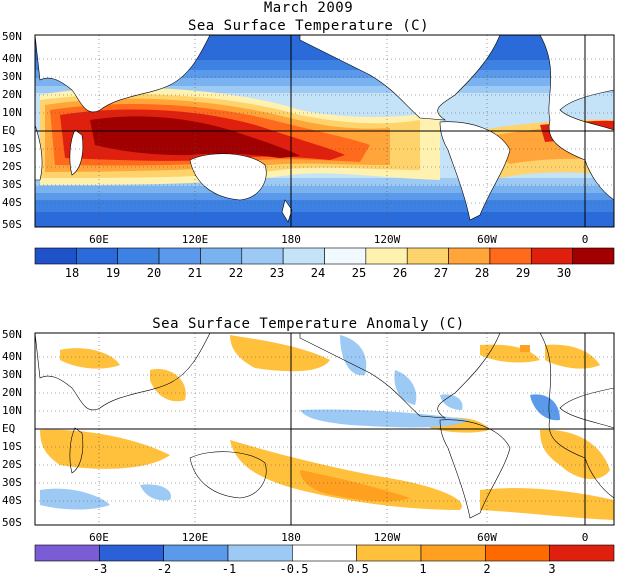  Describe the element at coordinates (195, 273) in the screenshot. I see `colorbar-label: 21` at that location.